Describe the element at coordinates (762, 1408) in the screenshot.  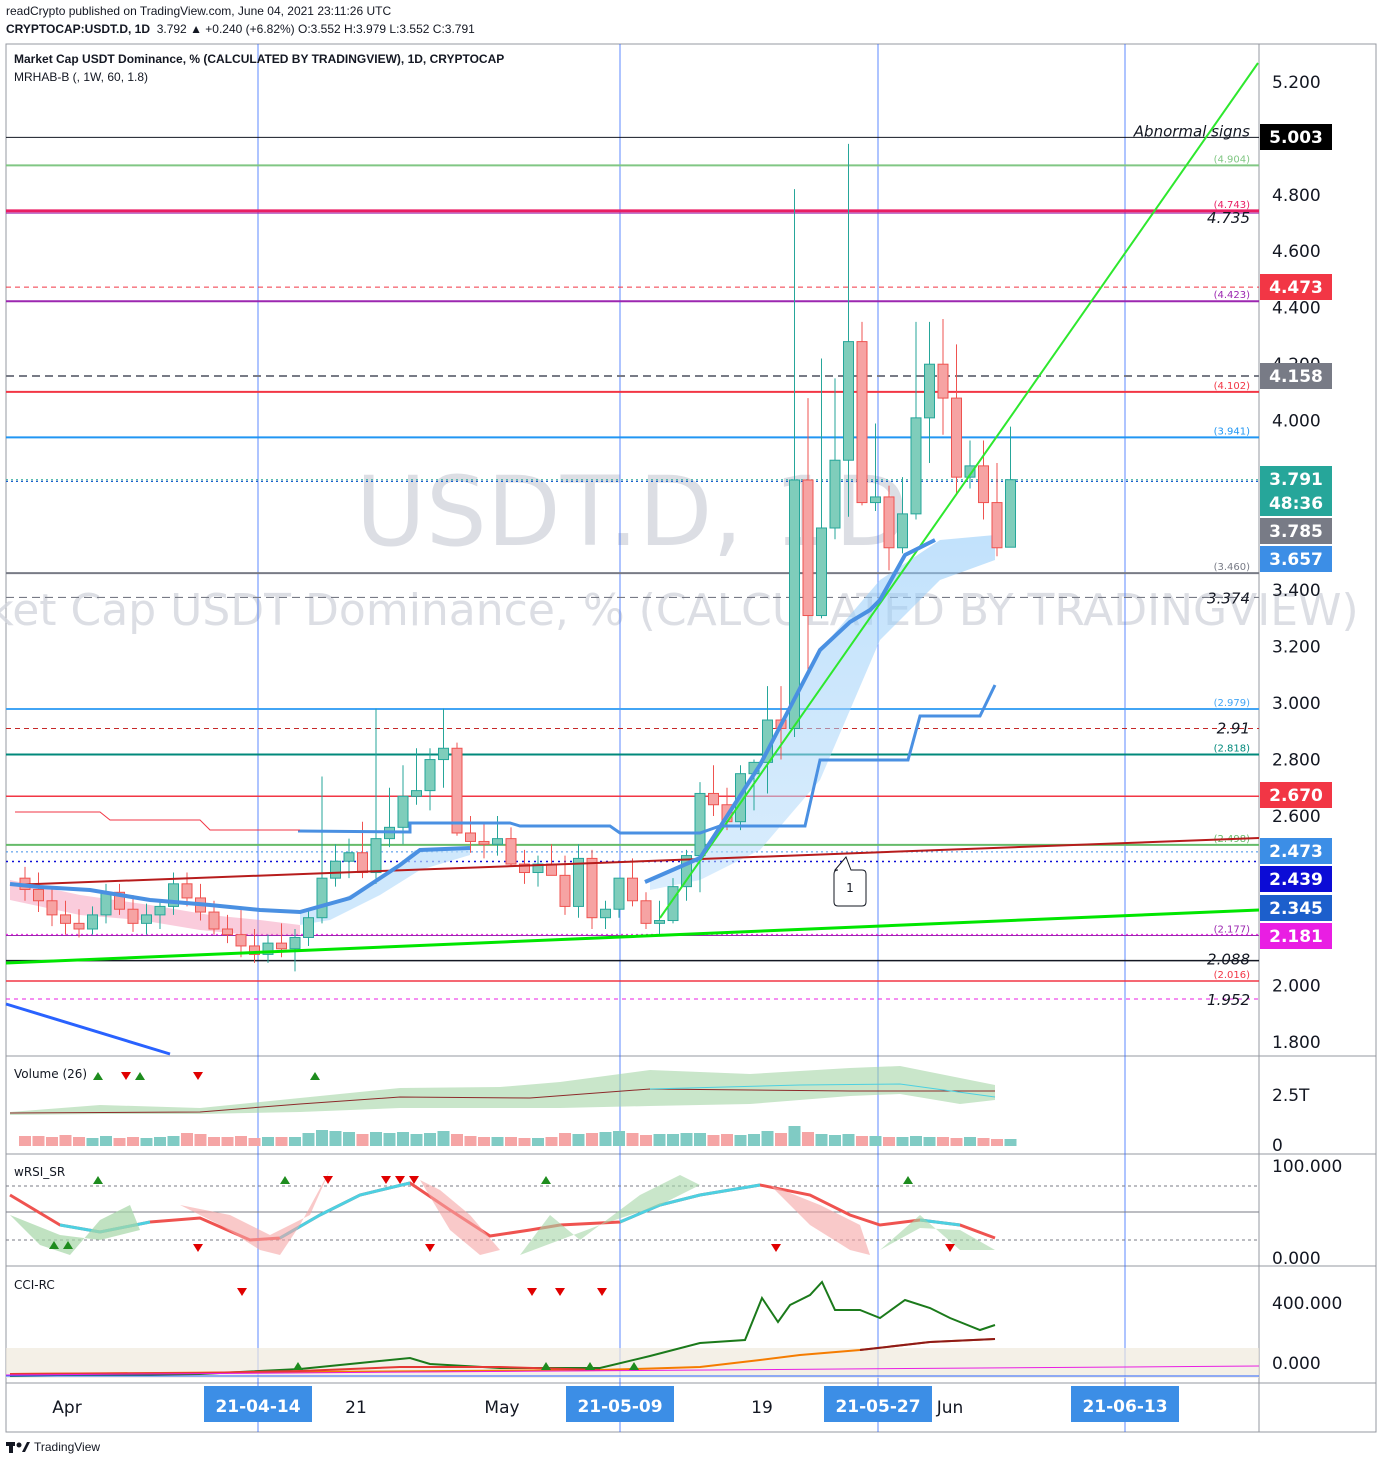
I see `time-axis-label: 19` at that location.